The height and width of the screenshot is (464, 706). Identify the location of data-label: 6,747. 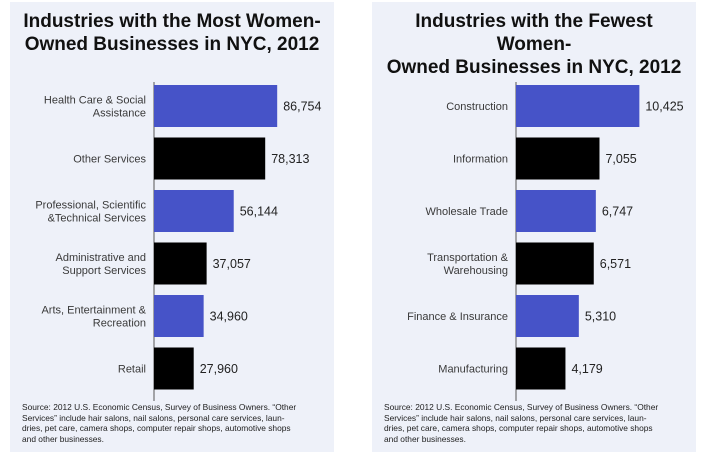
(617, 212).